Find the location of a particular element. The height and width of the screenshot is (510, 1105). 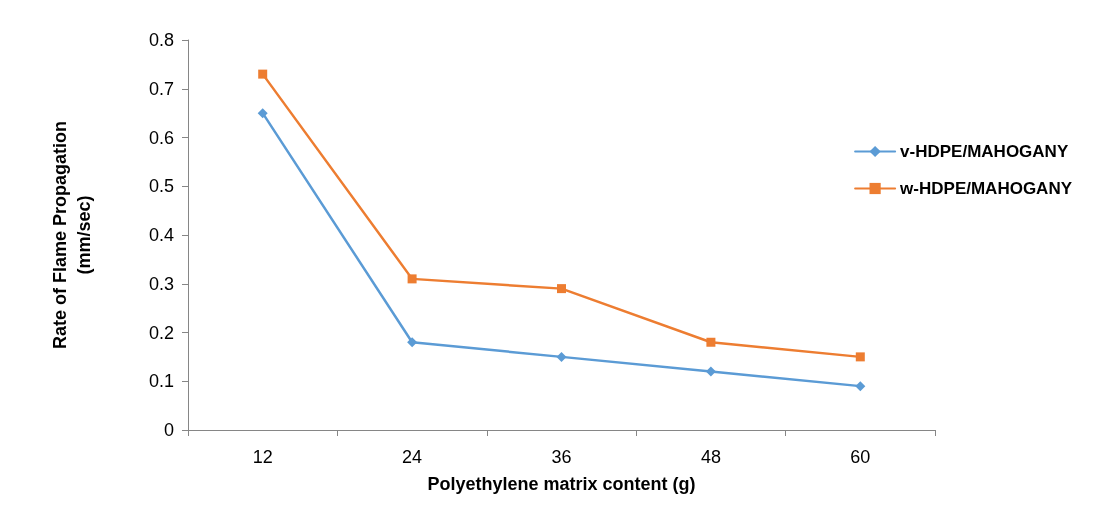

x-tick-label: 12 is located at coordinates (262, 457).